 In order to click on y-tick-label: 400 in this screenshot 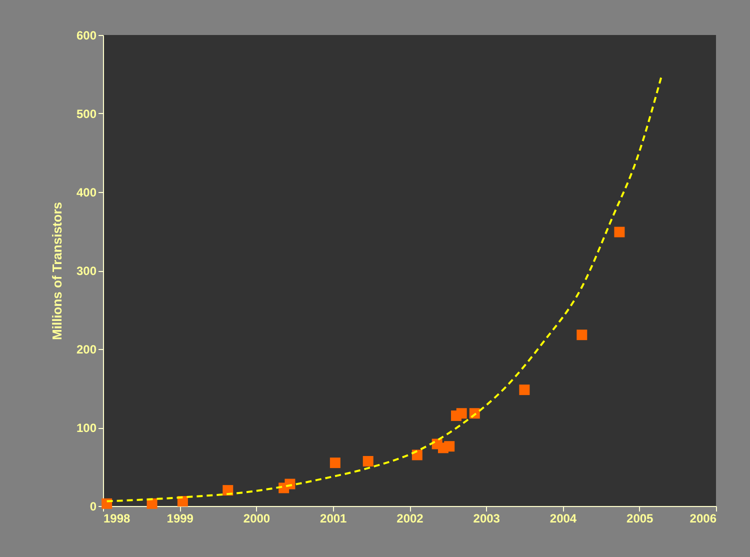, I will do `click(86, 193)`.